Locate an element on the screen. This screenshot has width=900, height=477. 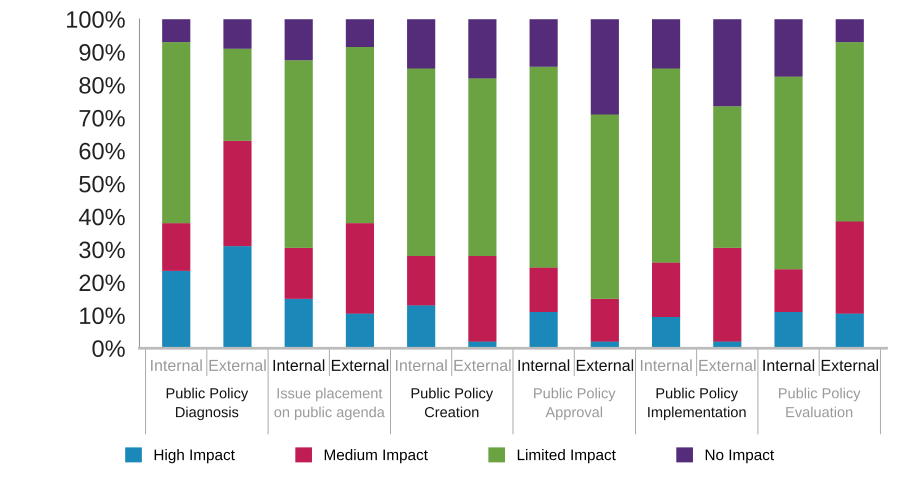
text: Public Policy Creation is located at coordinates (453, 403).